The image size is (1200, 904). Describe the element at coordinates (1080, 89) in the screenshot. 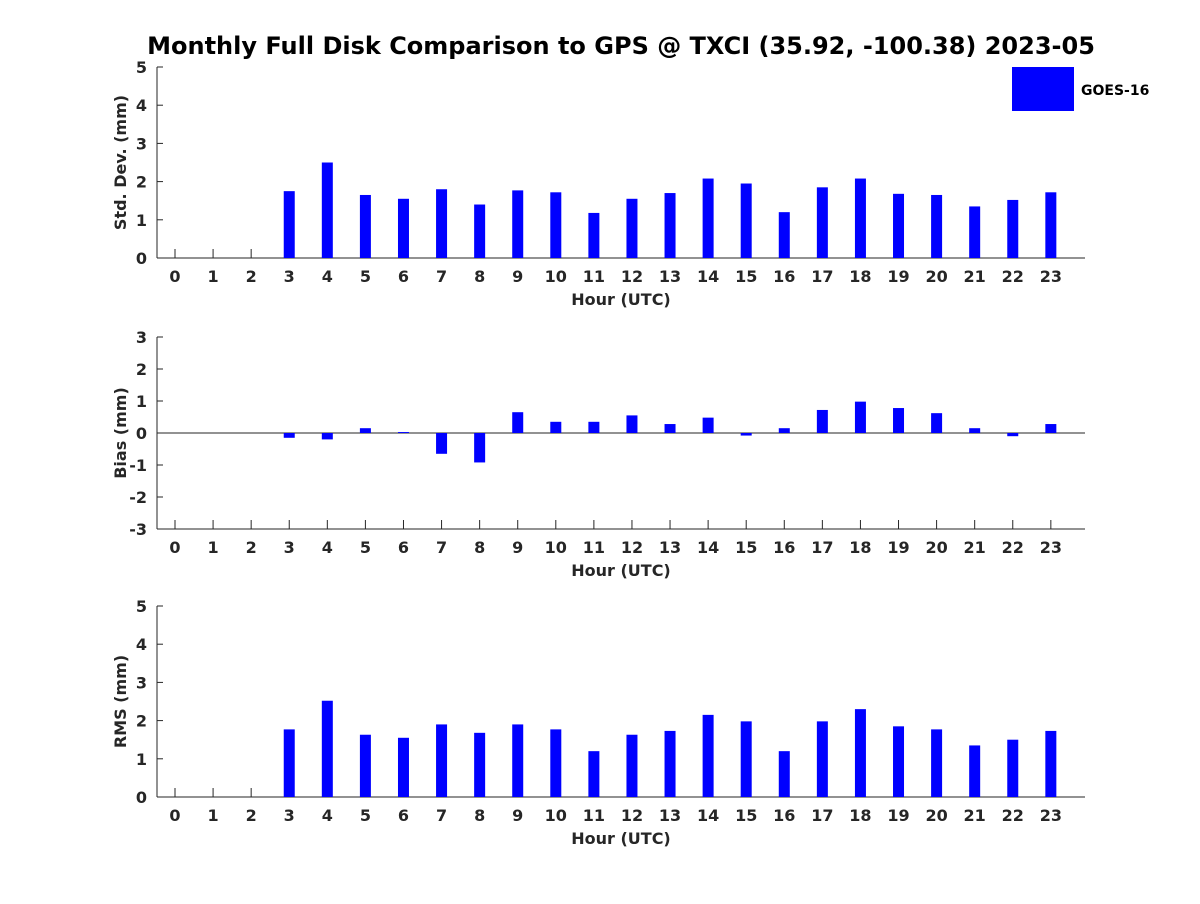

I see `legend: GOES-16` at that location.